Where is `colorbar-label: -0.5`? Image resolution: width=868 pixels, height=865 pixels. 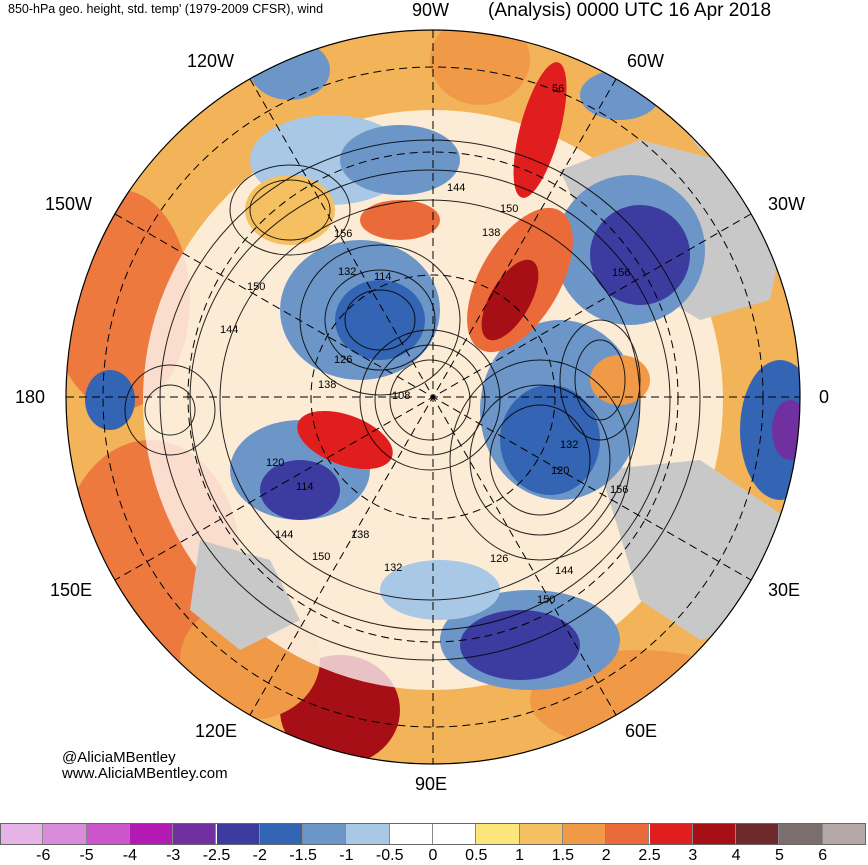 colorbar-label: -0.5 is located at coordinates (389, 855).